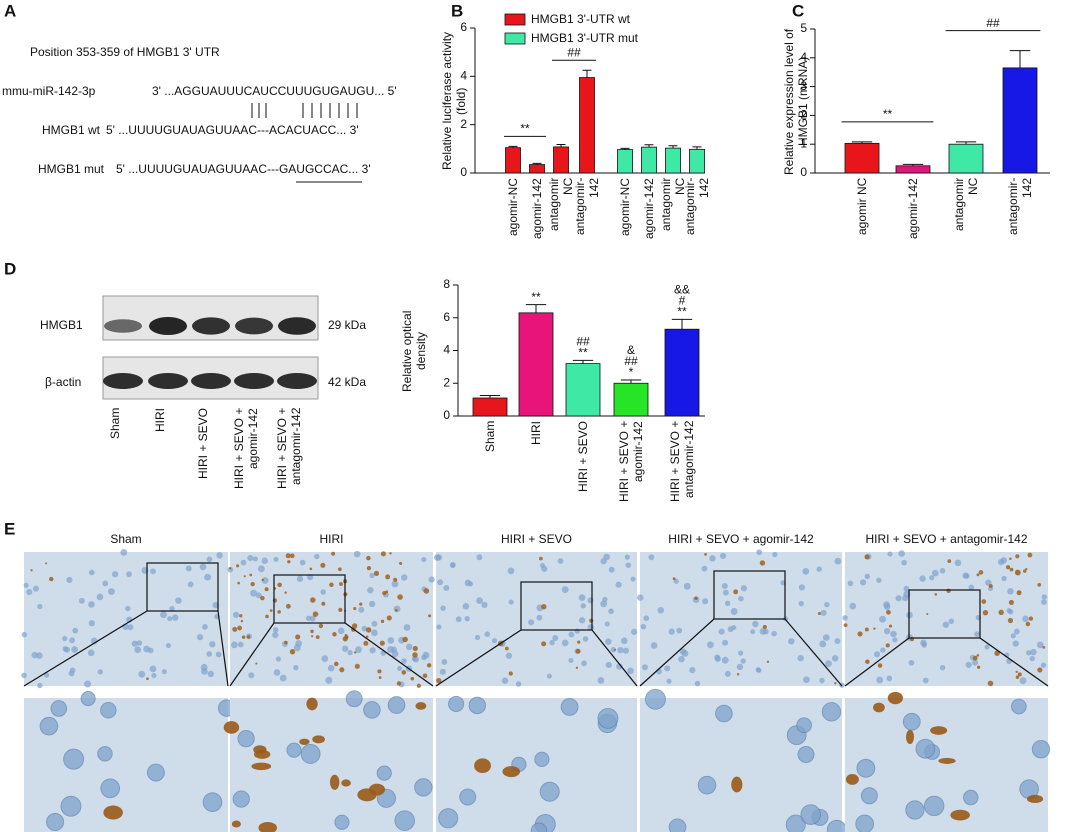 This screenshot has height=832, width=1065. What do you see at coordinates (61, 325) in the screenshot?
I see `blot-band-name: HMGB1` at bounding box center [61, 325].